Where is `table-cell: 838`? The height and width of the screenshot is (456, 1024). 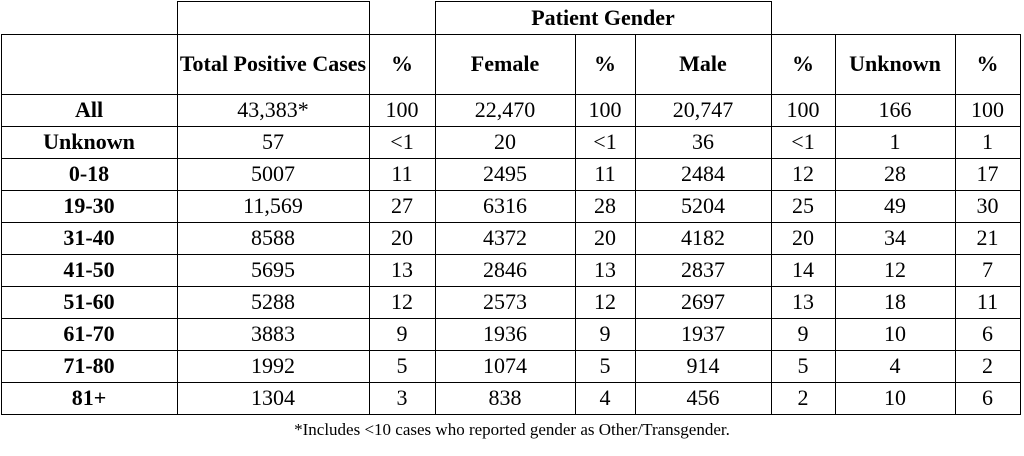 table-cell: 838 is located at coordinates (505, 397).